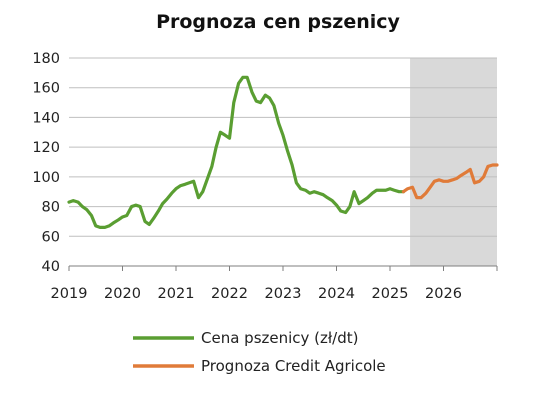  I want to click on x-tick-label: 2024, so click(336, 294).